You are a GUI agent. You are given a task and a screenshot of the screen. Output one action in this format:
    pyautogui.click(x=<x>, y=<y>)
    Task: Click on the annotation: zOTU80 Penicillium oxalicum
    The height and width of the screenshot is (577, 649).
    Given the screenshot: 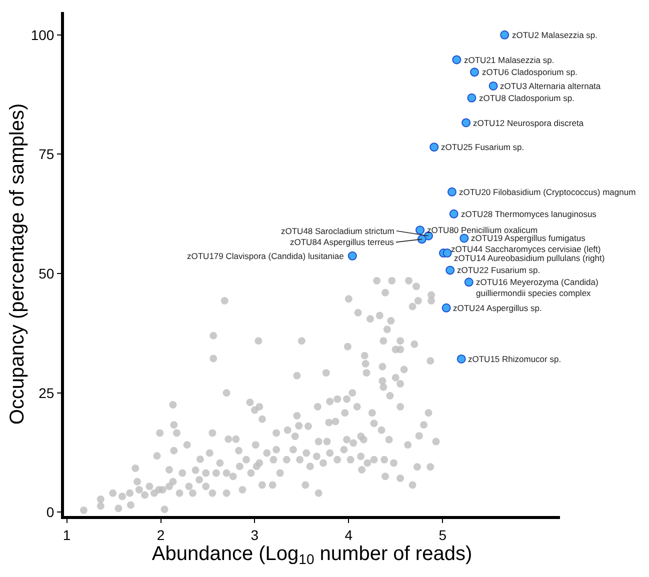 What is the action you would take?
    pyautogui.click(x=482, y=230)
    